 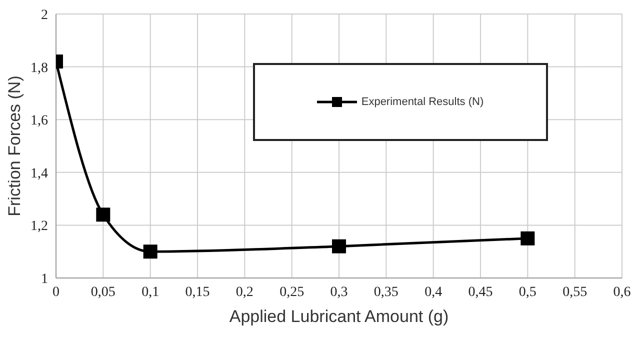 I want to click on legend-frame: Experimental Results (N), so click(x=400, y=102).